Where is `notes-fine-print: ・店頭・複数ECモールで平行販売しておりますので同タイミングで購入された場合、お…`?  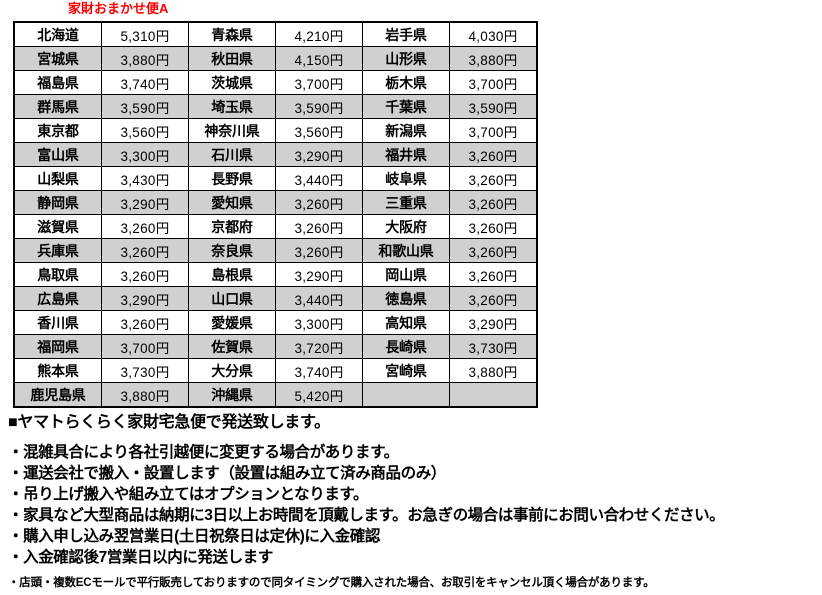
notes-fine-print: ・店頭・複数ECモールで平行販売しておりますので同タイミングで購入された場合、お… is located at coordinates (331, 583).